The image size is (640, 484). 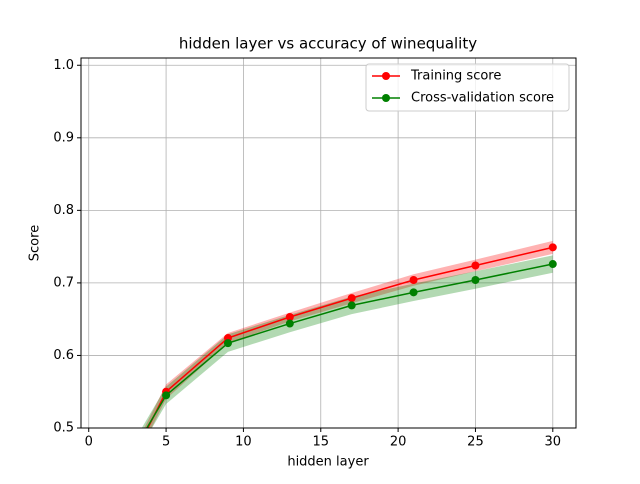 What do you see at coordinates (475, 442) in the screenshot?
I see `x-tick-label: 25` at bounding box center [475, 442].